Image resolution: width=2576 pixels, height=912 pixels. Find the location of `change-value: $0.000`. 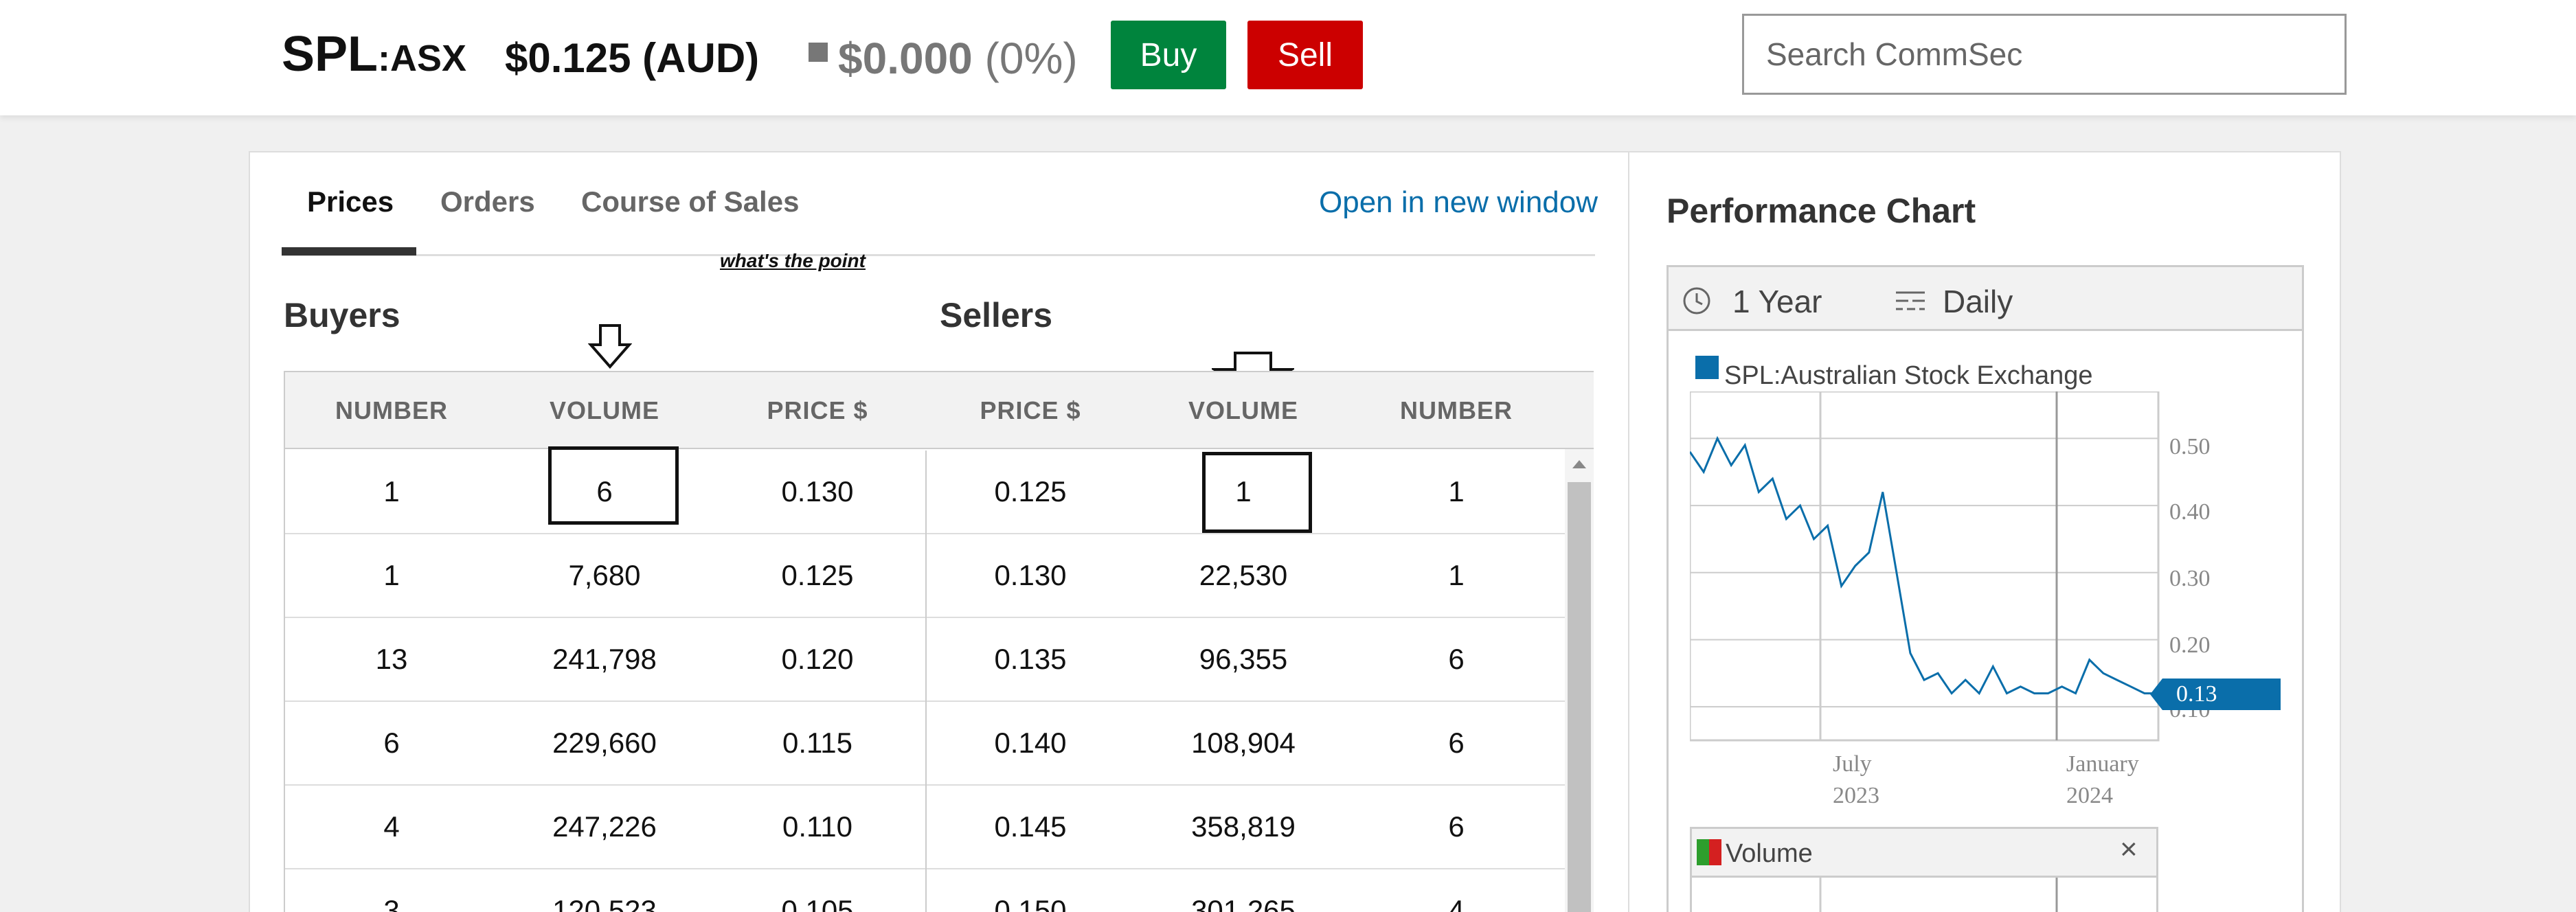

change-value: $0.000 is located at coordinates (905, 58).